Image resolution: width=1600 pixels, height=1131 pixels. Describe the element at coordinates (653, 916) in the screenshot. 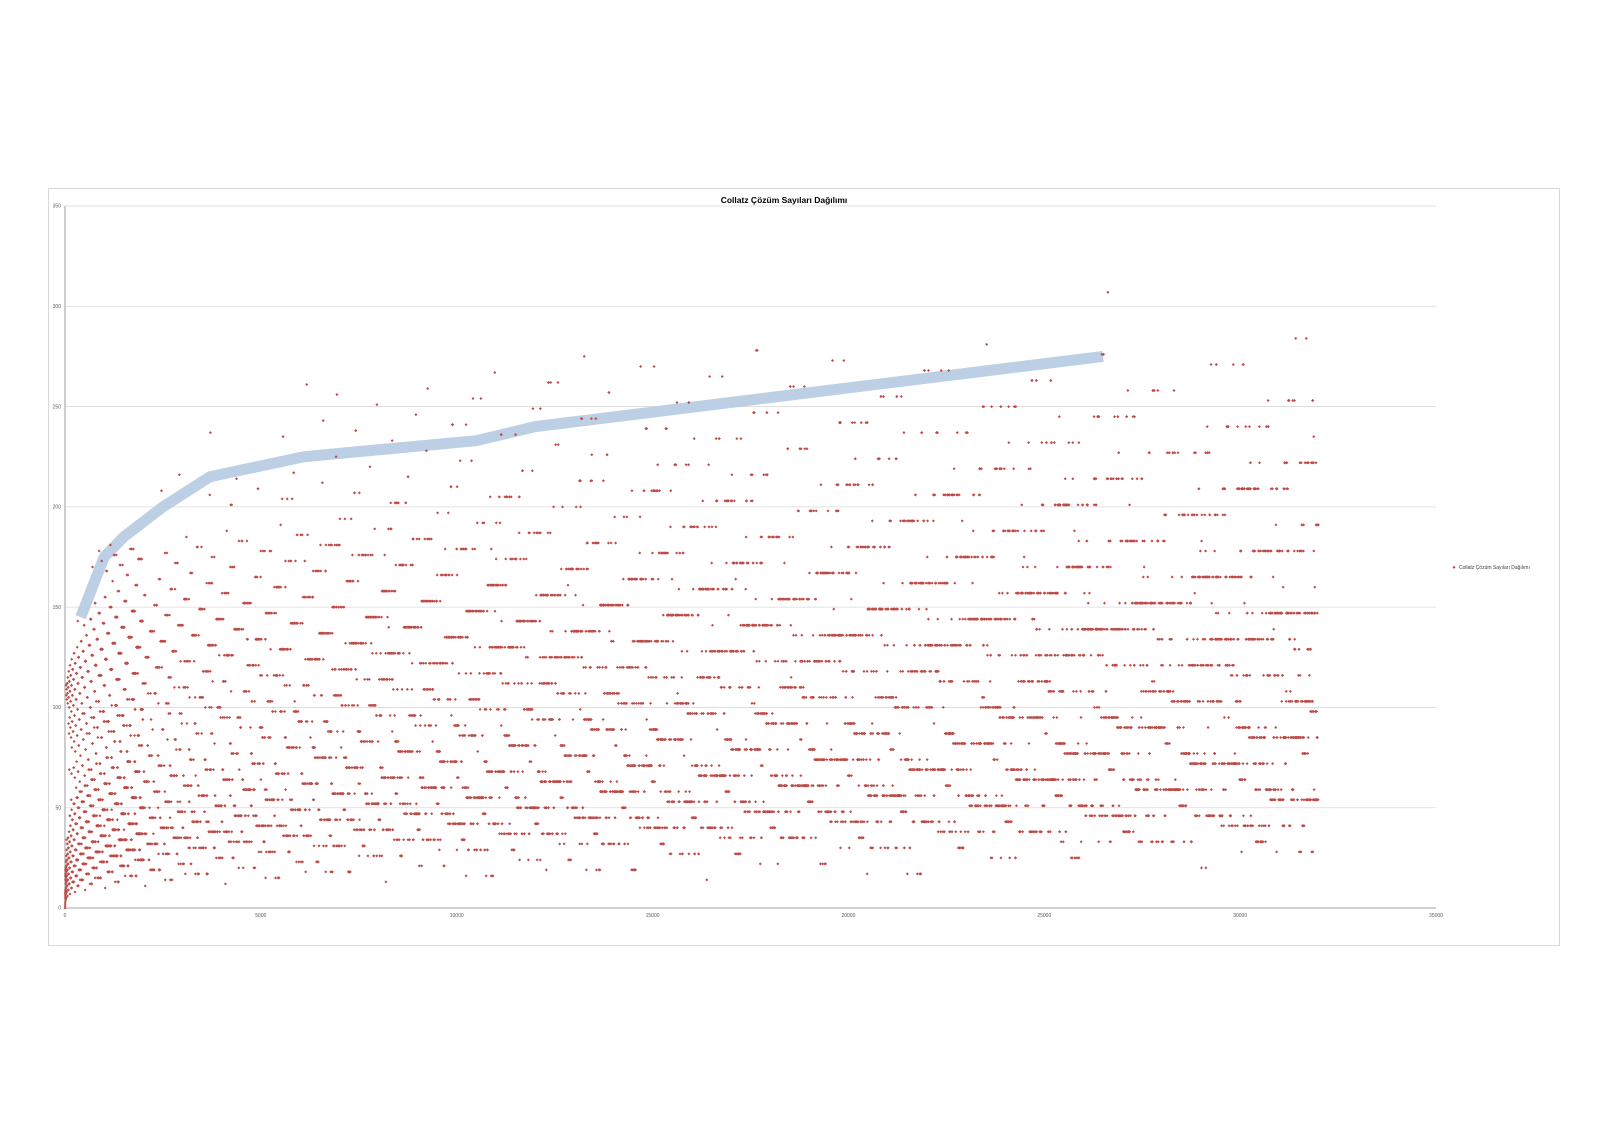

I see `x-tick-label: 15000` at that location.